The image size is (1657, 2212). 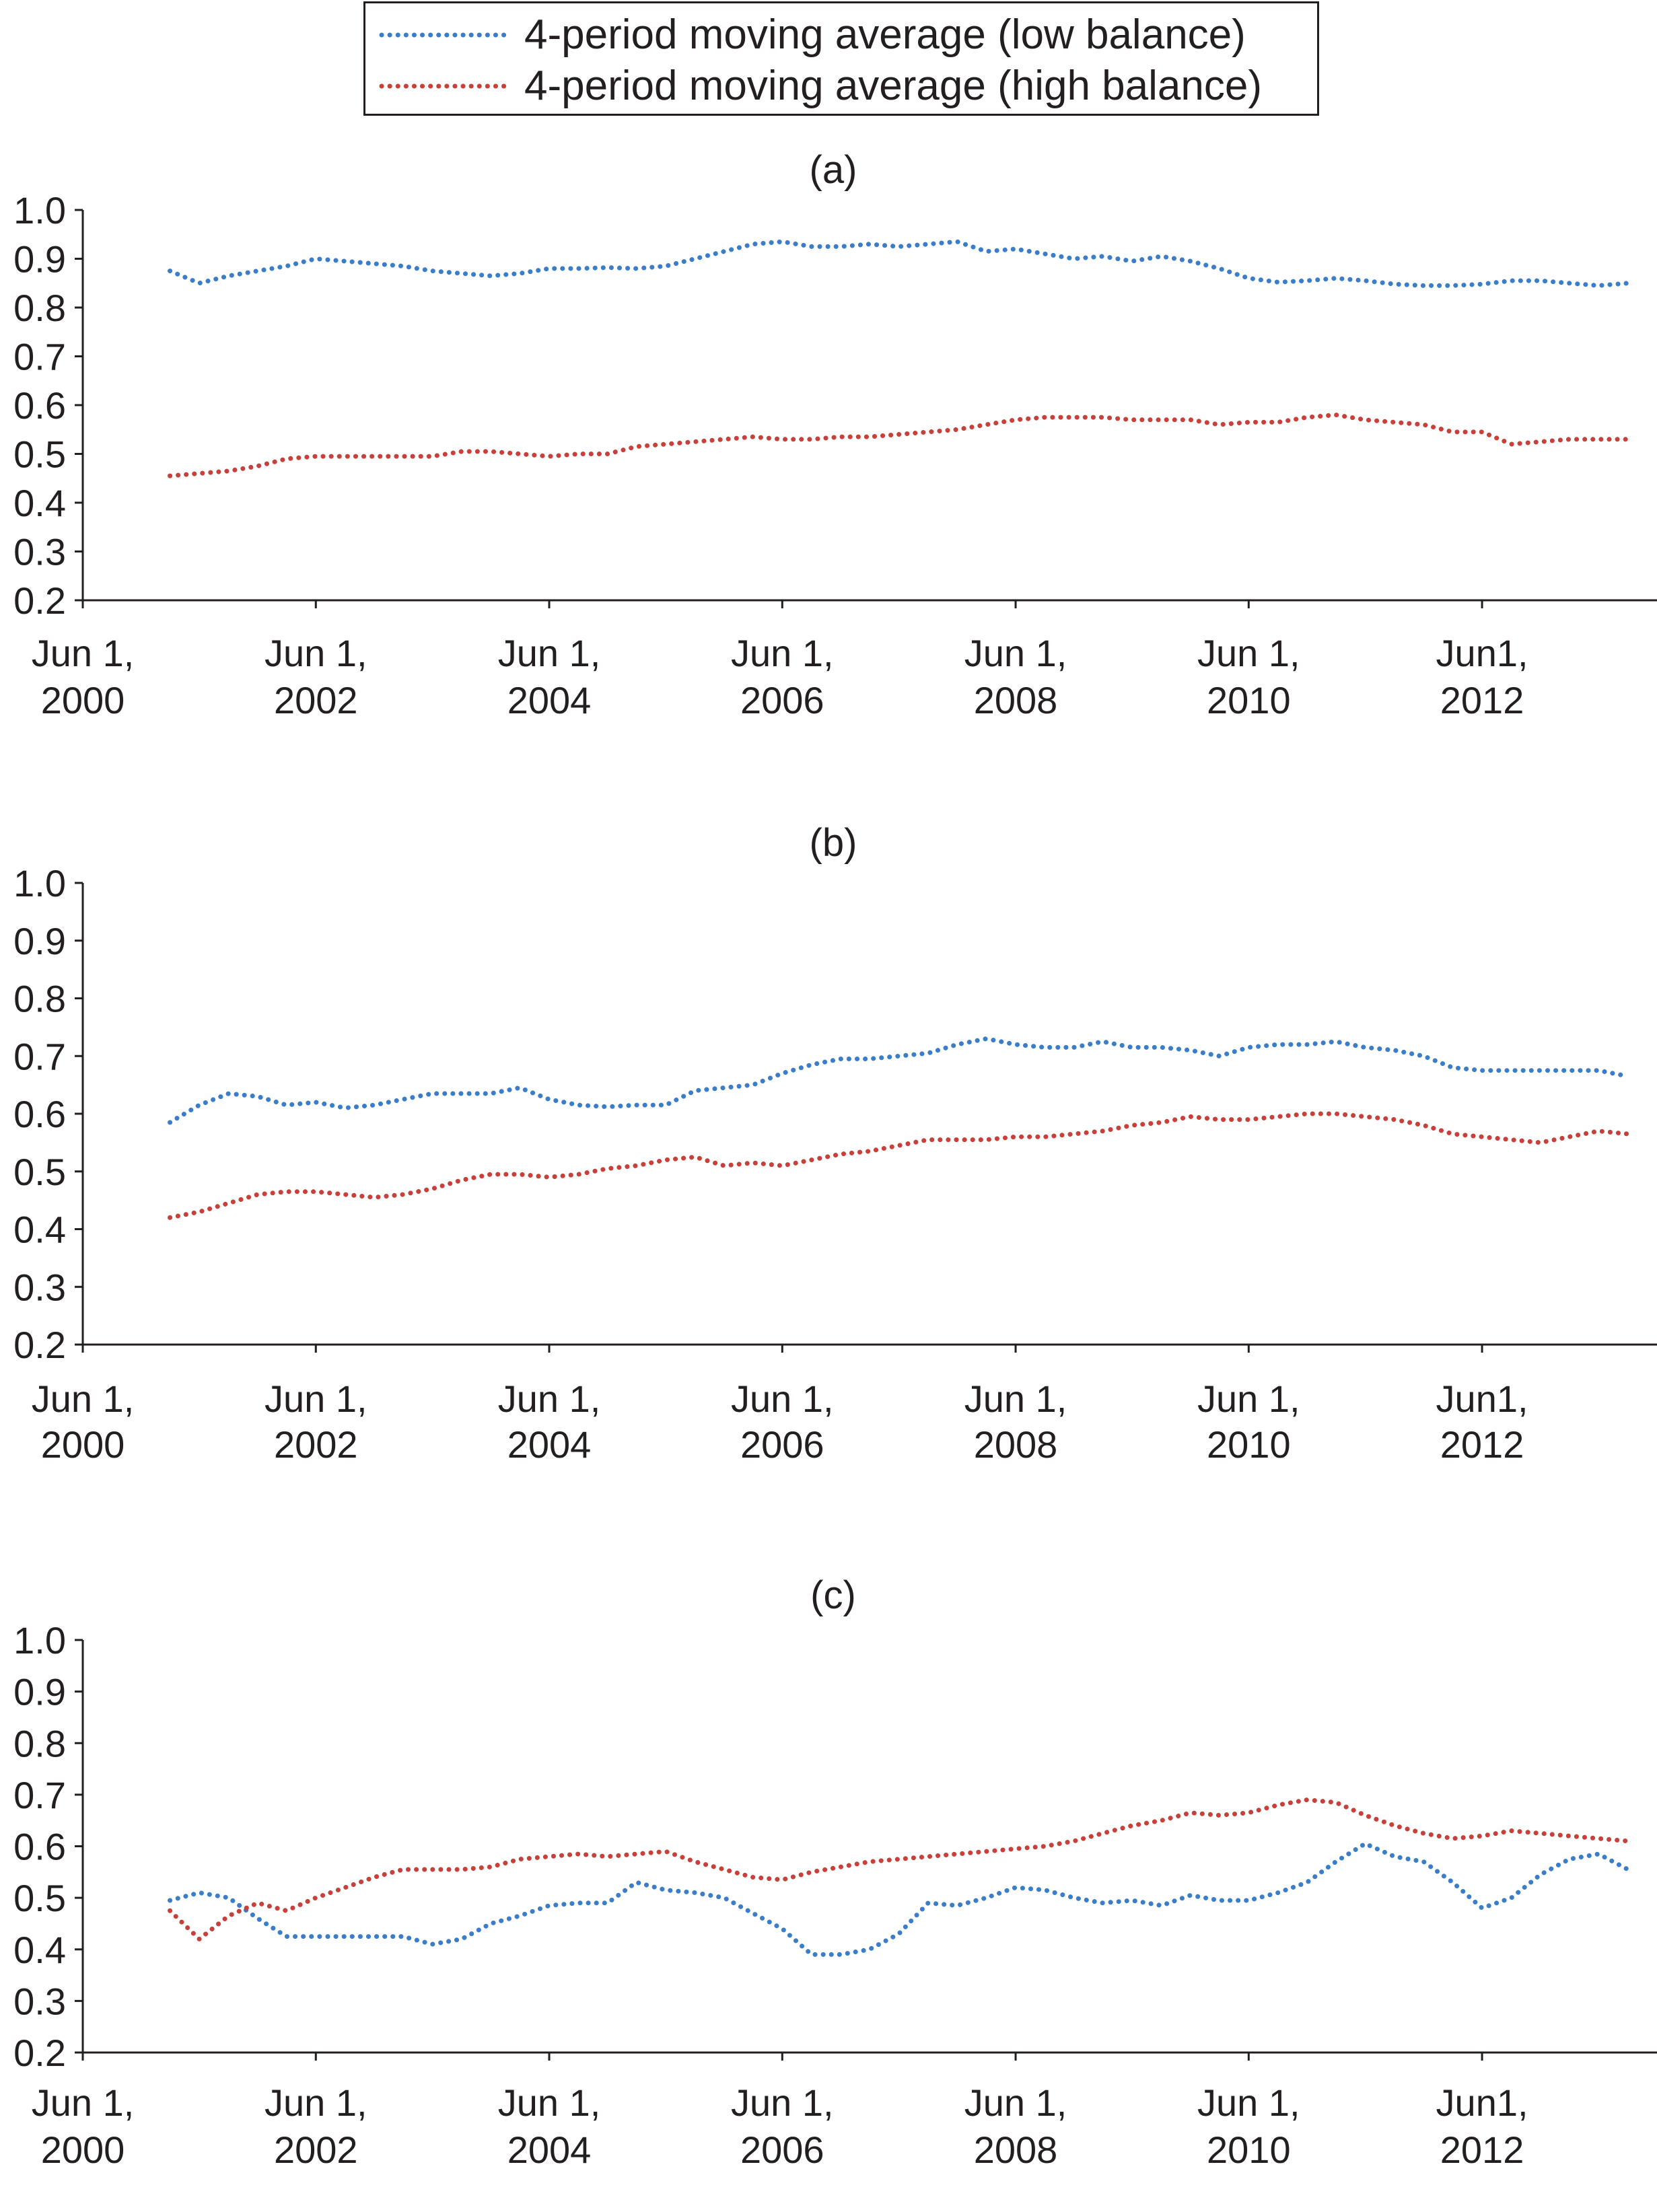 I want to click on legend-label-high-balance: 4-period moving average (high balance), so click(x=893, y=86).